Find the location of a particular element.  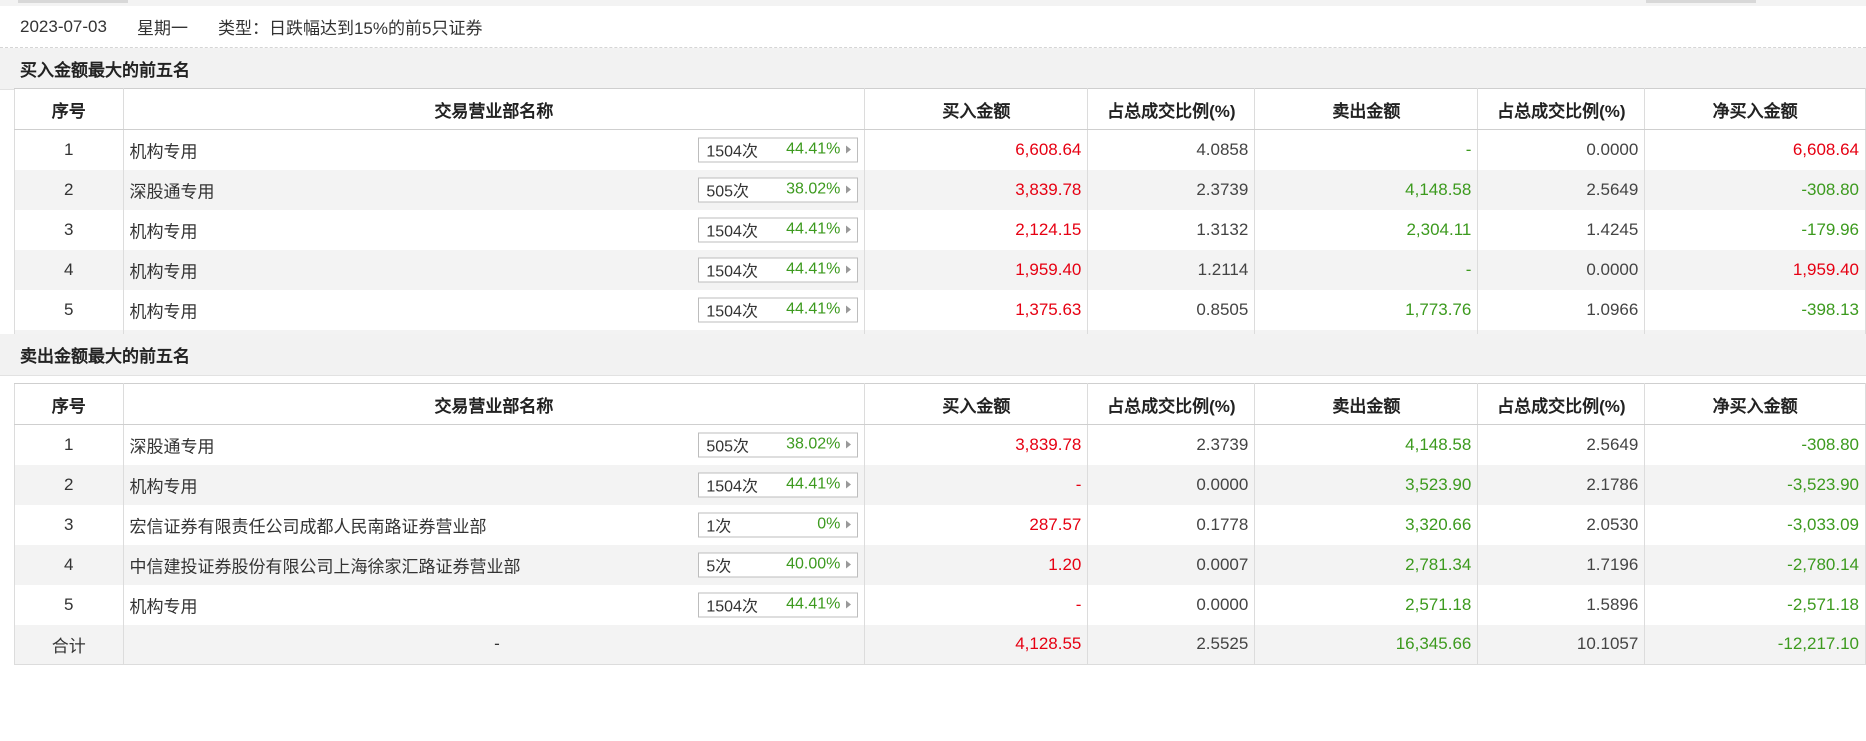

buy-amount: 1.20 is located at coordinates (976, 564).